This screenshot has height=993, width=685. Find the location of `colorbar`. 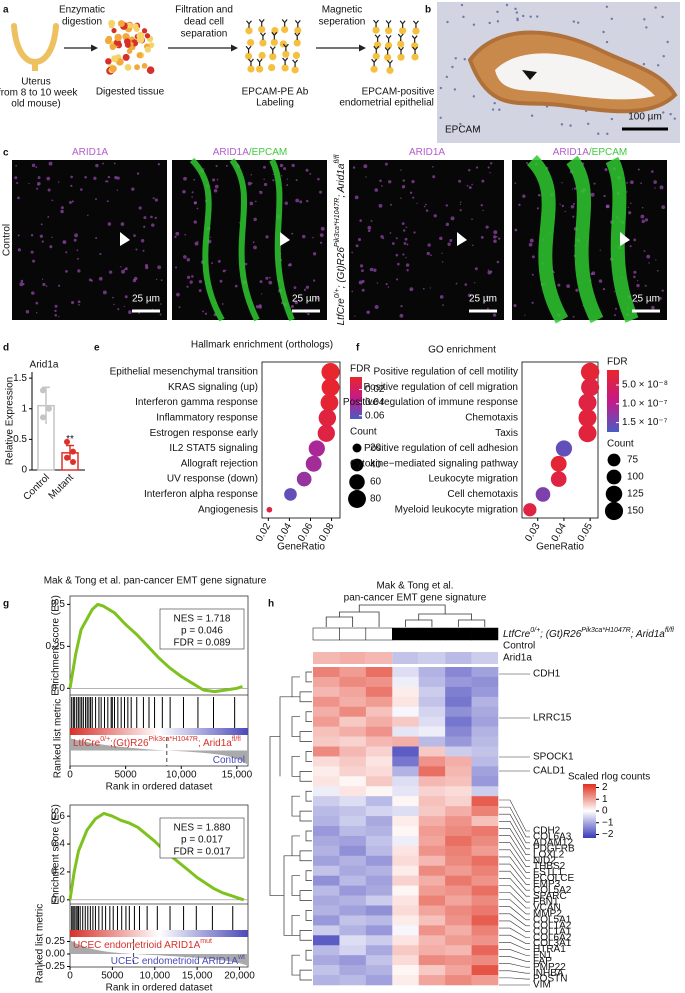

colorbar is located at coordinates (589, 811).